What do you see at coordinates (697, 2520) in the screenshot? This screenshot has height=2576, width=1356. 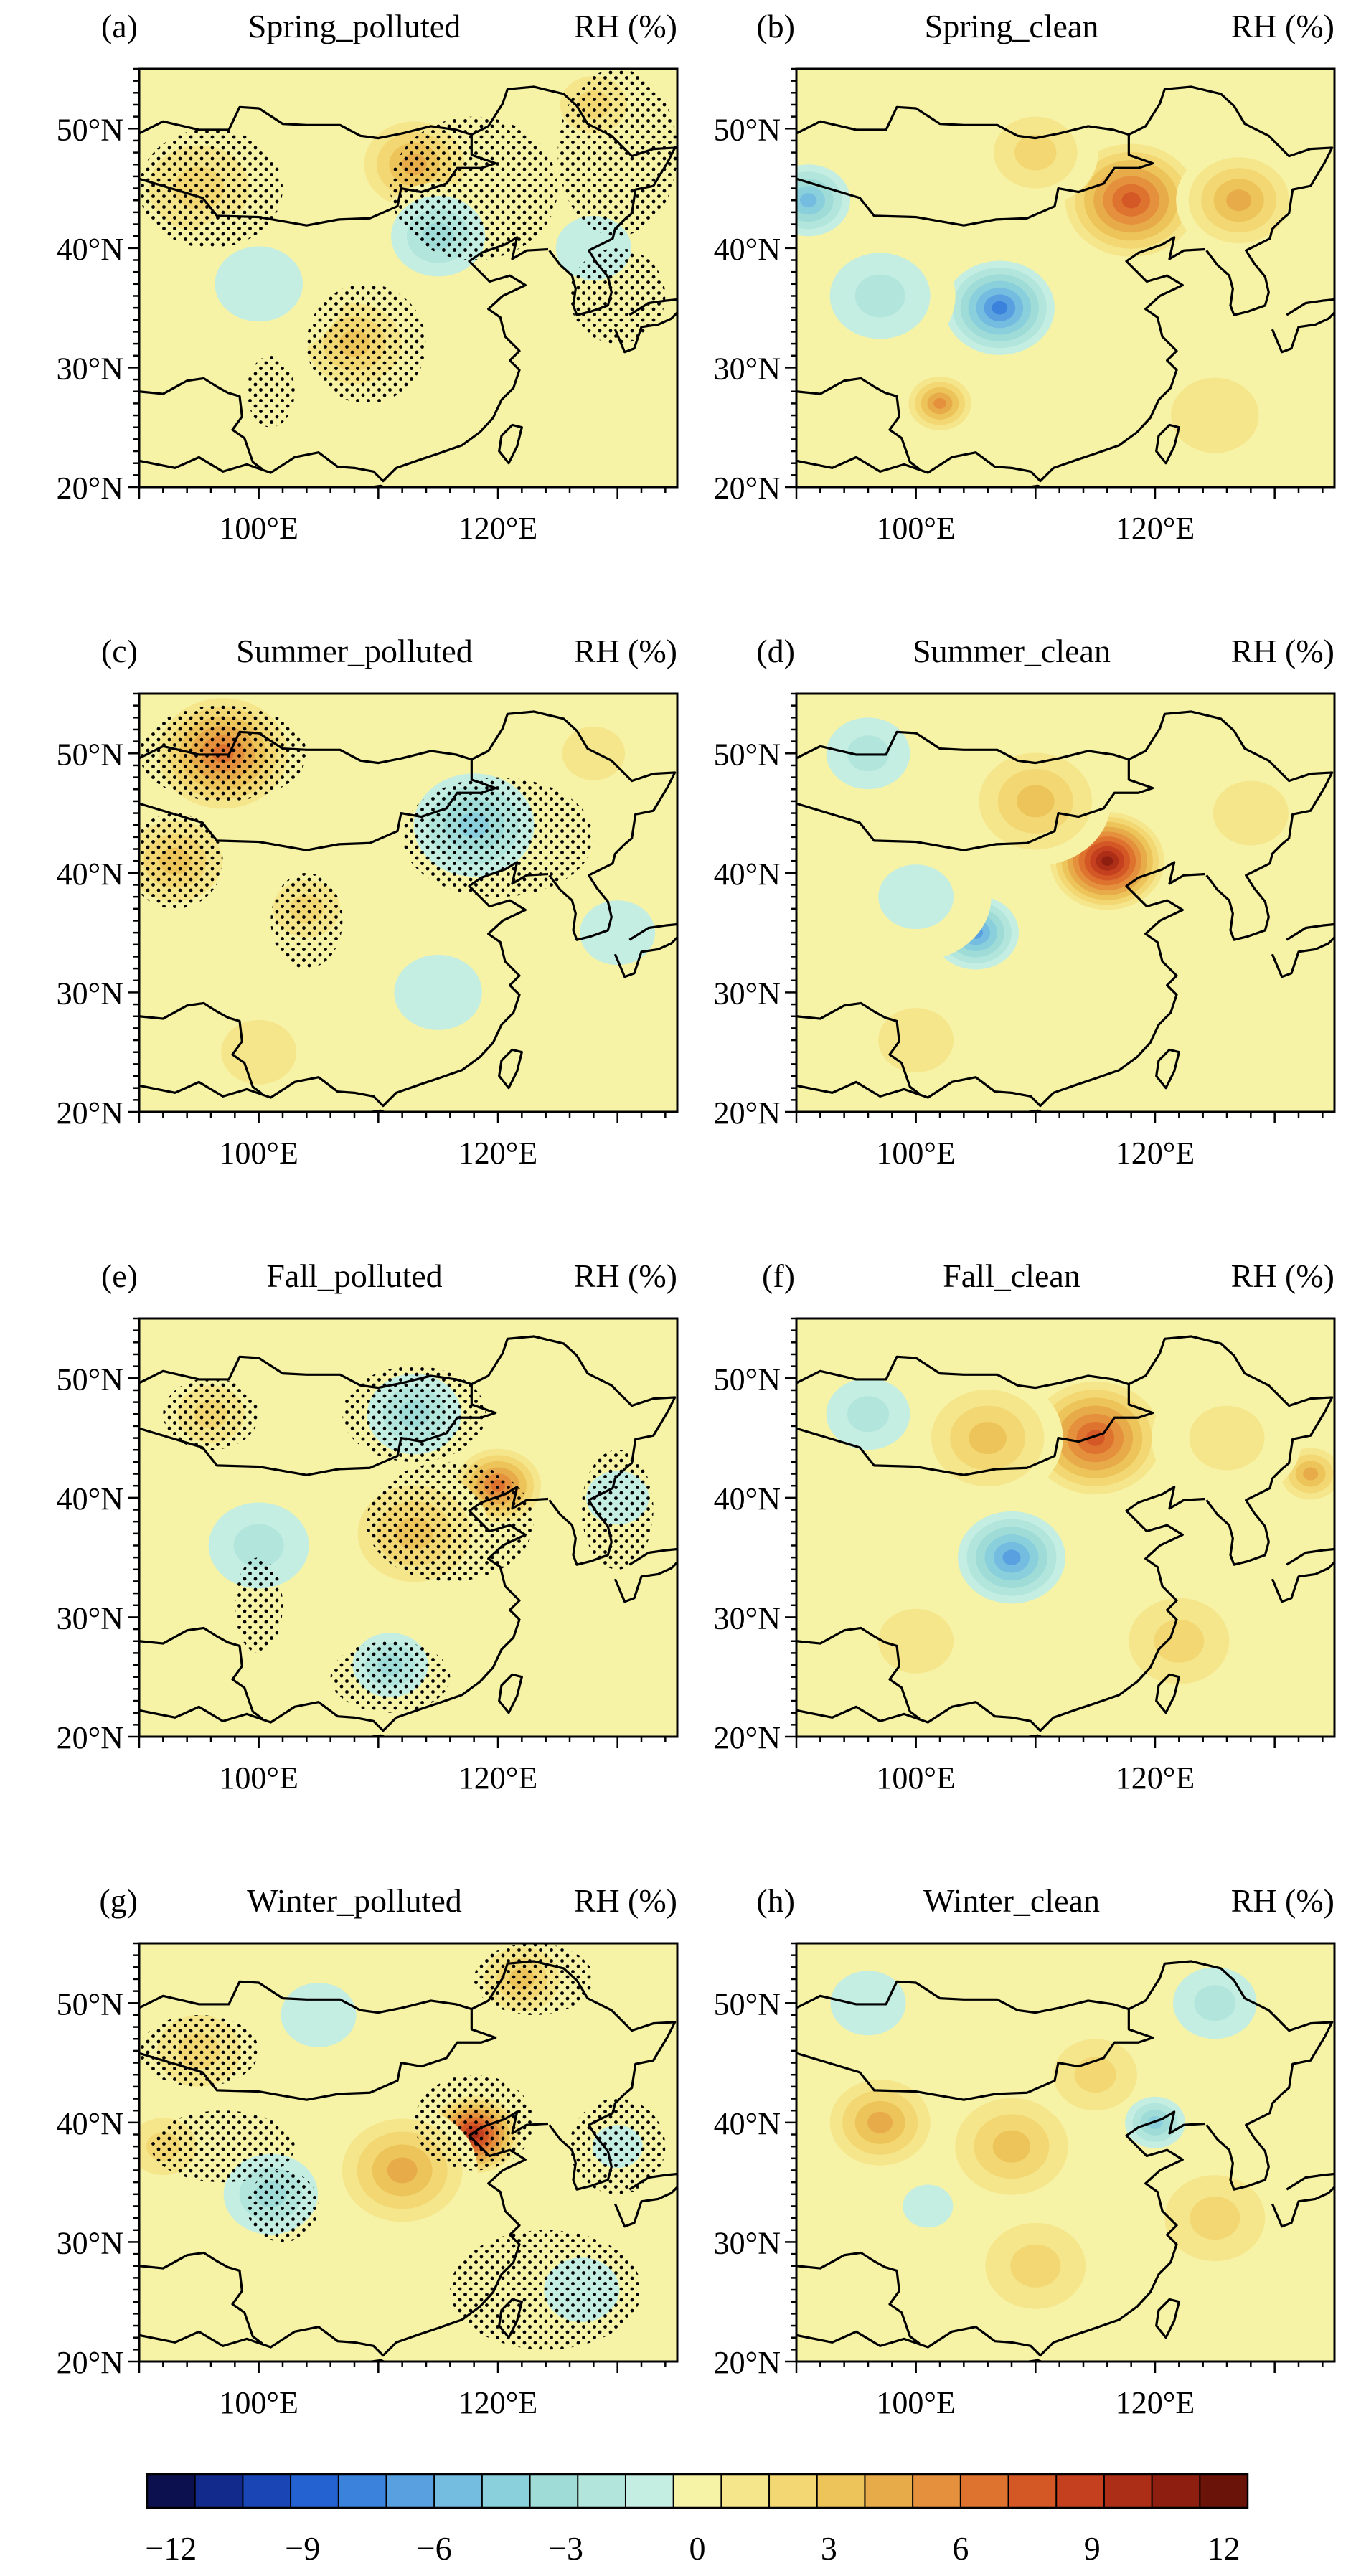 I see `colorbar: −12 −9 −6 −3 0 3 6 9 12` at bounding box center [697, 2520].